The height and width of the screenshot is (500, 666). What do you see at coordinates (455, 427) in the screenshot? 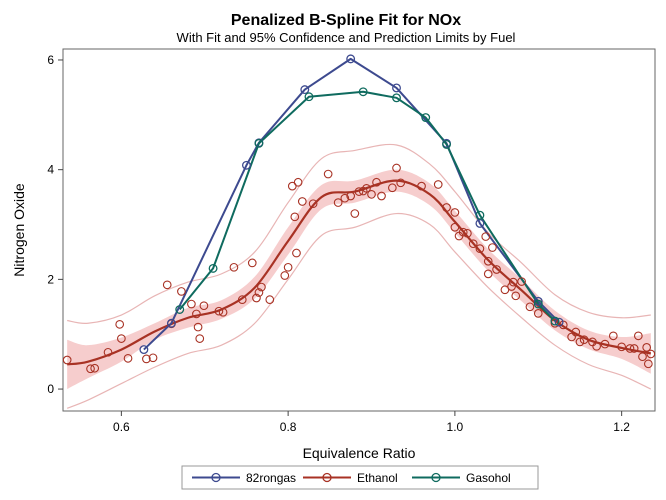
I see `x-tick-label: 1.0` at bounding box center [455, 427].